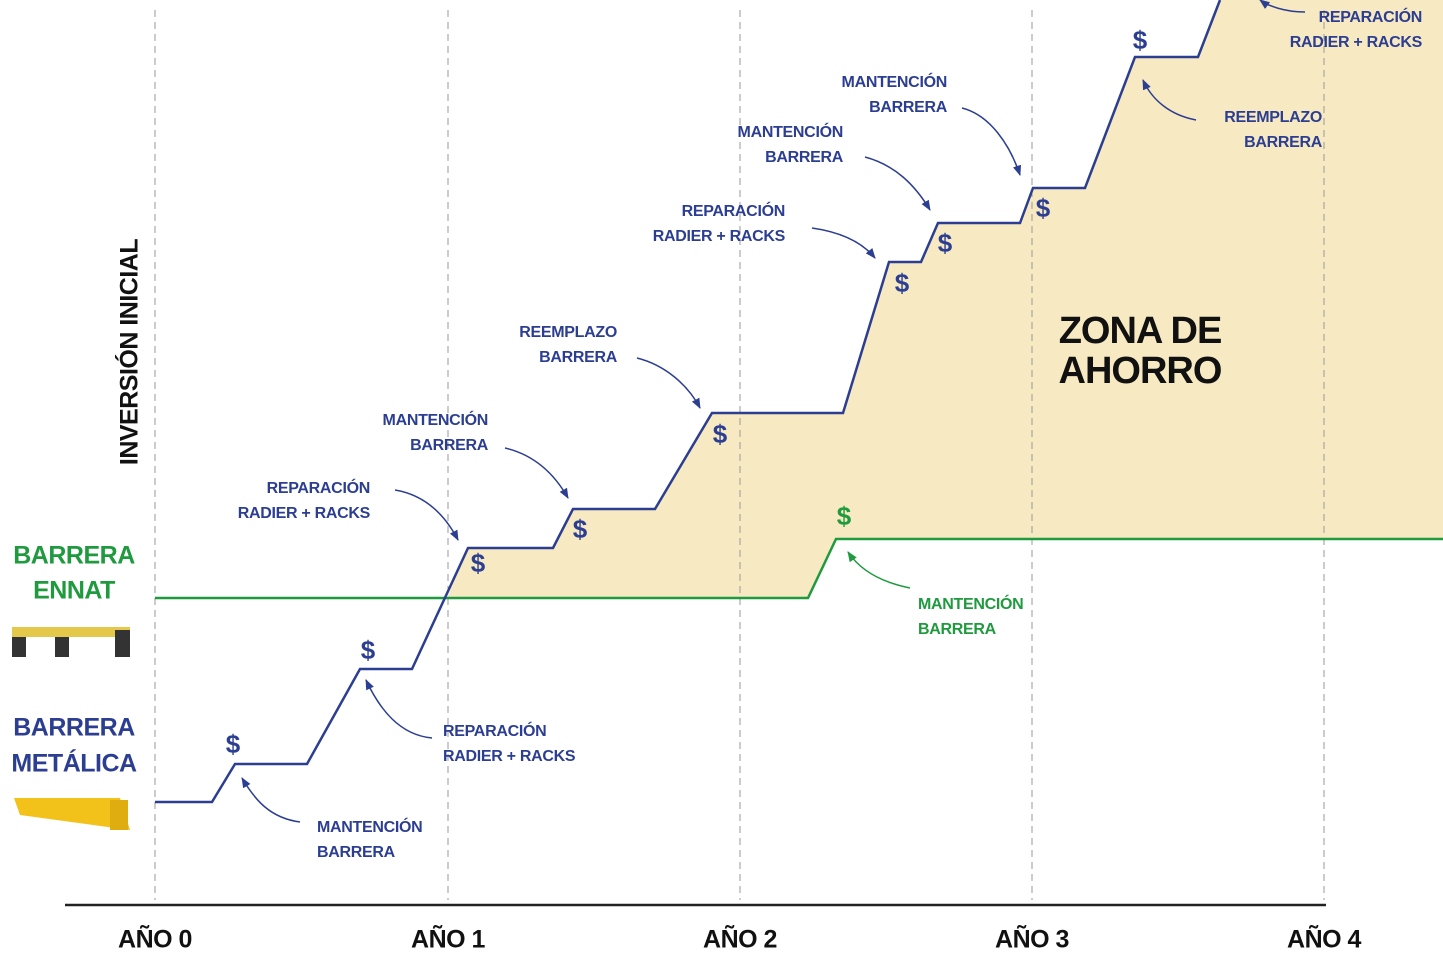 The width and height of the screenshot is (1443, 955). I want to click on year-label: AÑO 1, so click(448, 939).